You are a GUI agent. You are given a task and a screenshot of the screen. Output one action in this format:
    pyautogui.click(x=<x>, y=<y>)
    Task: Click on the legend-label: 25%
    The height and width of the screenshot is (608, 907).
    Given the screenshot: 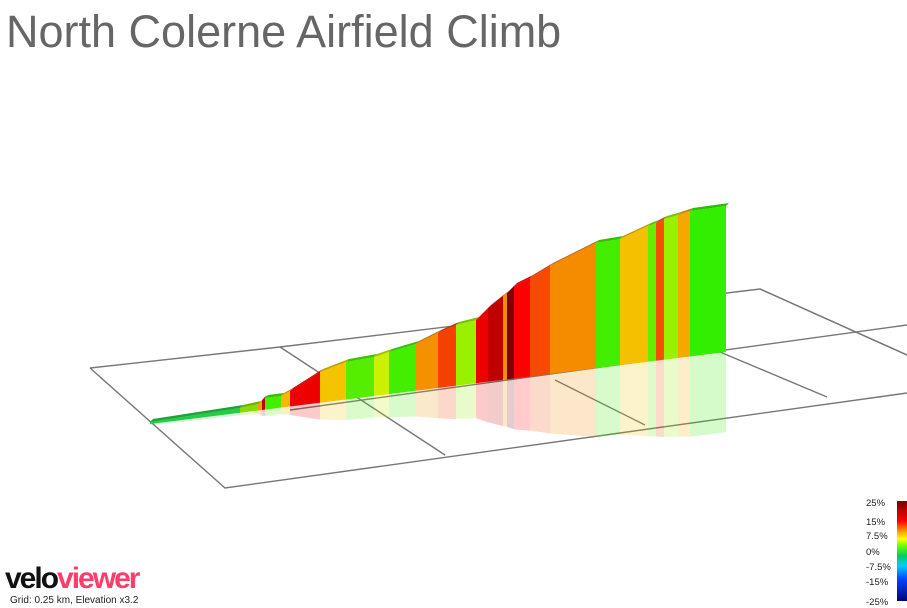 What is the action you would take?
    pyautogui.click(x=876, y=503)
    